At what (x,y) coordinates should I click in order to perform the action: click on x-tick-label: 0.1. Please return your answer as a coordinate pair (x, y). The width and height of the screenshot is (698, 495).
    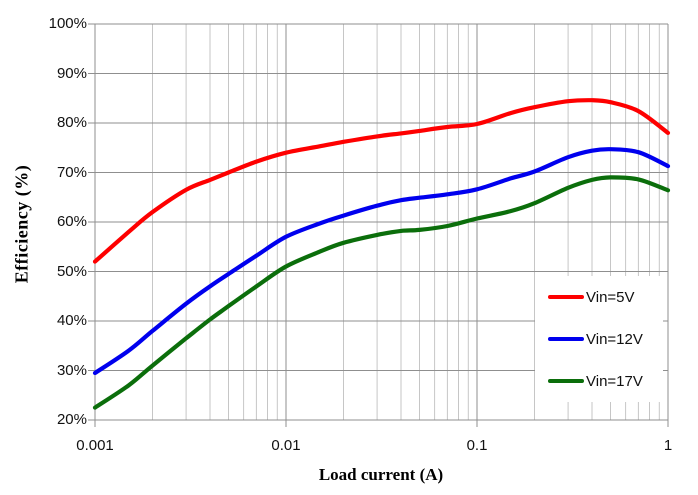
    Looking at the image, I should click on (477, 445).